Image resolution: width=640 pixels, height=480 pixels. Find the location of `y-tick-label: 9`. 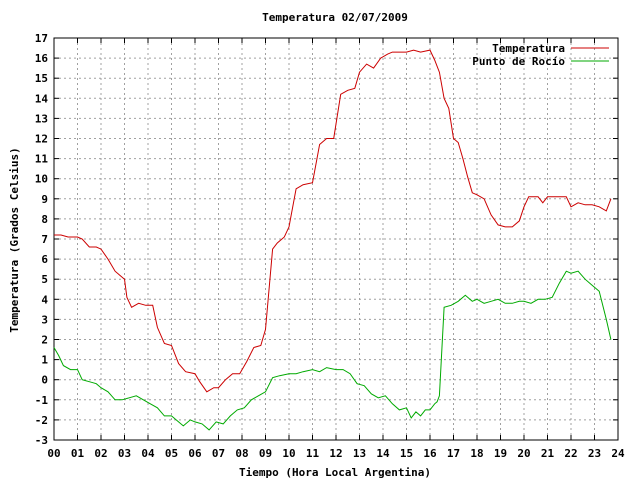

y-tick-label: 9 is located at coordinates (44, 199).